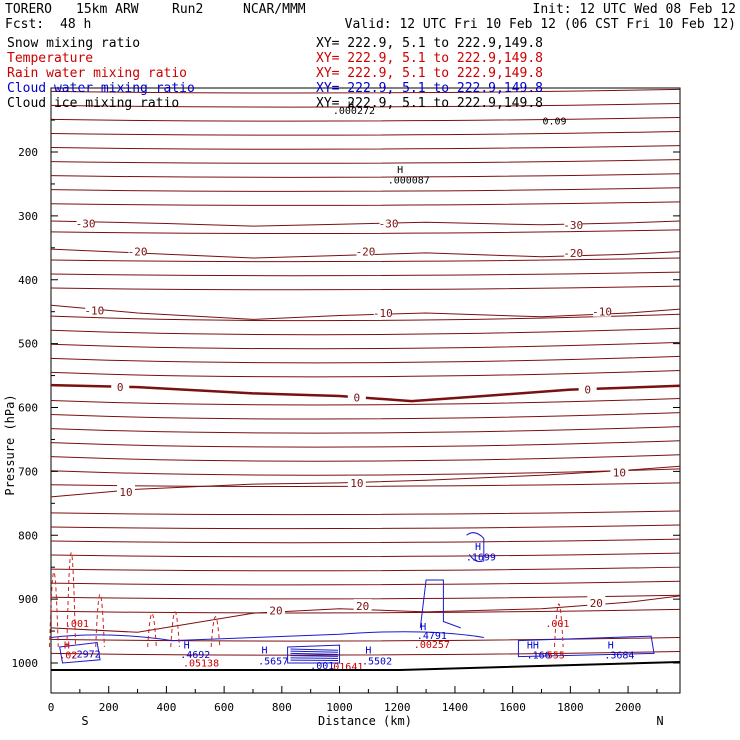 This screenshot has width=740, height=740. Describe the element at coordinates (429, 73) in the screenshot. I see `legend-rain-xy: XY= 222.9, 5.1 to 222.9,149.8` at that location.